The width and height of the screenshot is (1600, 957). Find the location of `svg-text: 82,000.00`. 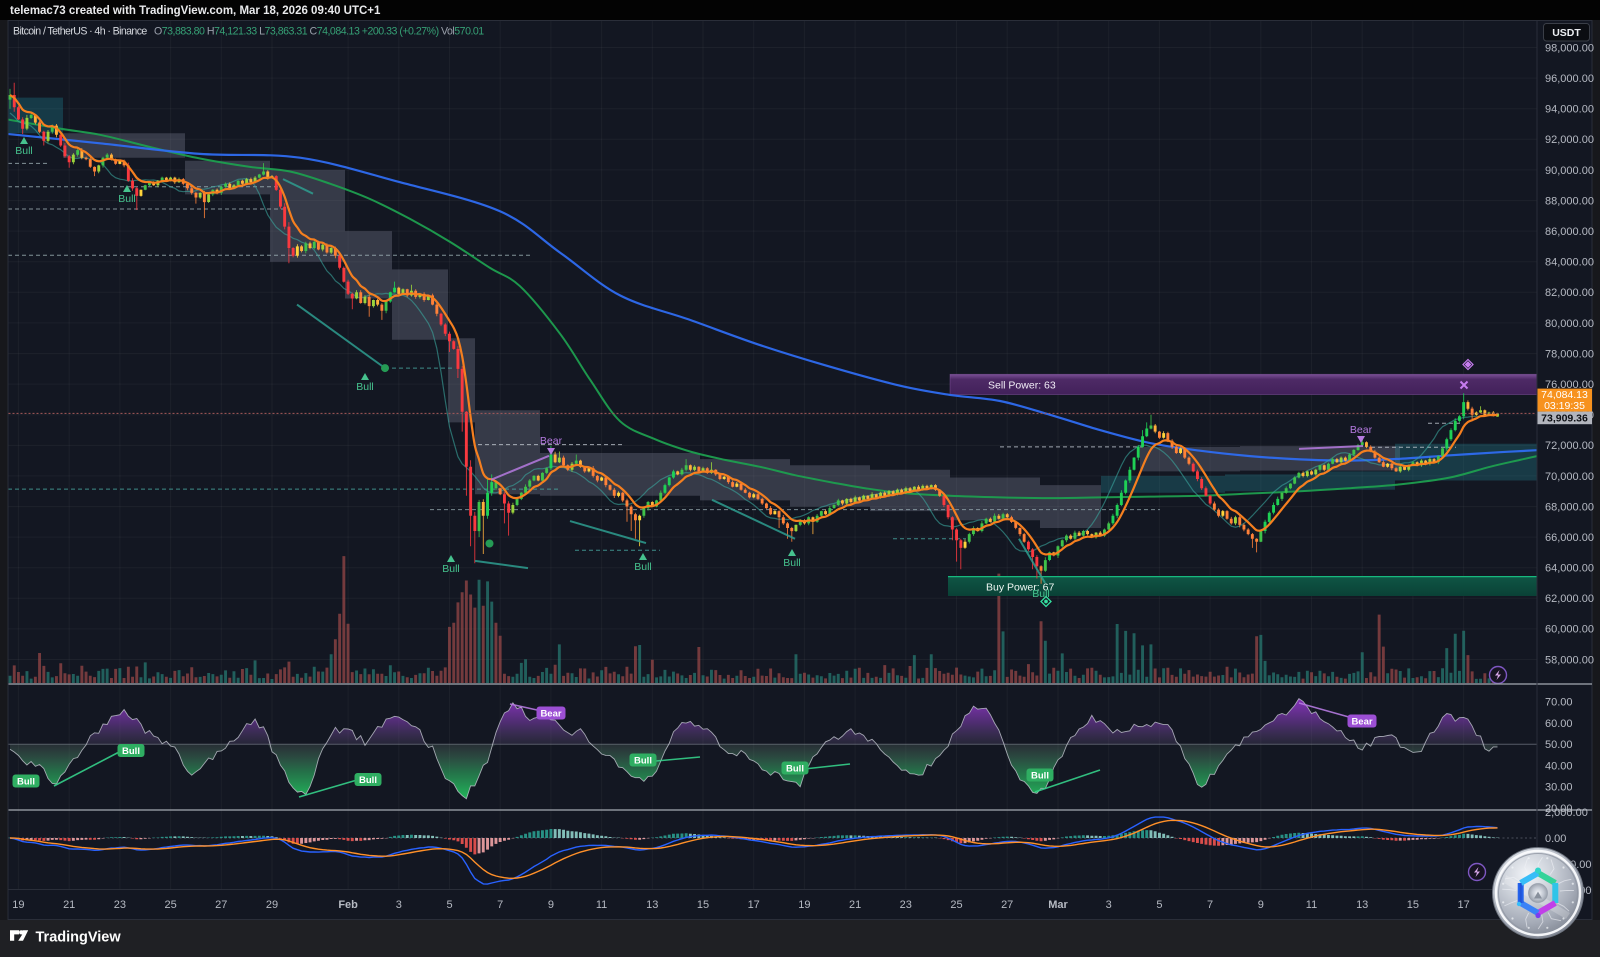

svg-text: 82,000.00 is located at coordinates (1569, 293).